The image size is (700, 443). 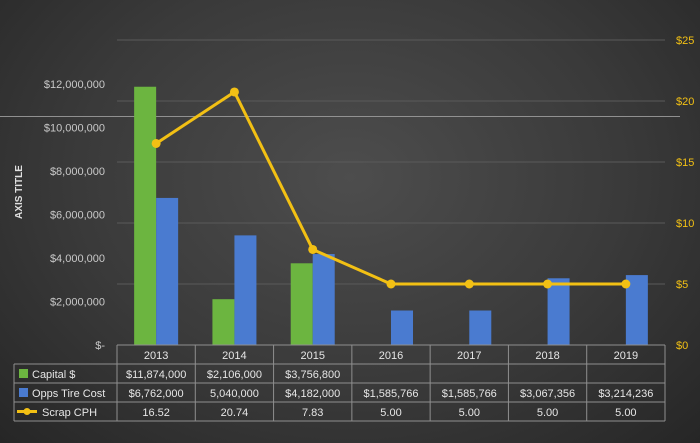 I want to click on y2-tick-label: $15, so click(x=685, y=163).